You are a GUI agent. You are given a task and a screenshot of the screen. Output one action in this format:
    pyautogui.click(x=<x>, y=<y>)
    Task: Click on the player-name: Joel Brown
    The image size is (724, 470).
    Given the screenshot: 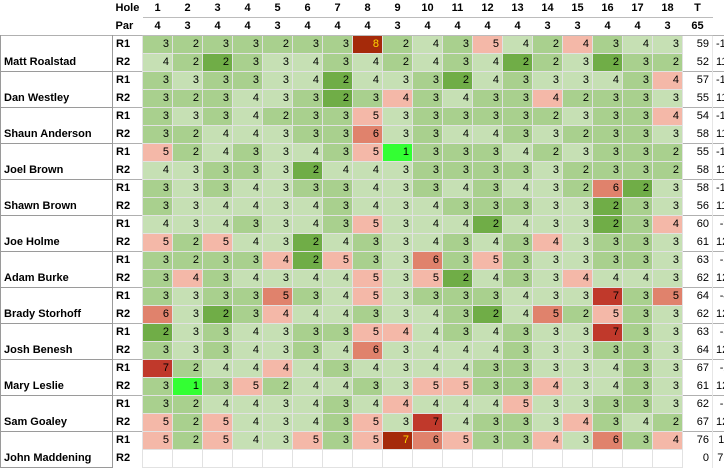 What is the action you would take?
    pyautogui.click(x=56, y=161)
    